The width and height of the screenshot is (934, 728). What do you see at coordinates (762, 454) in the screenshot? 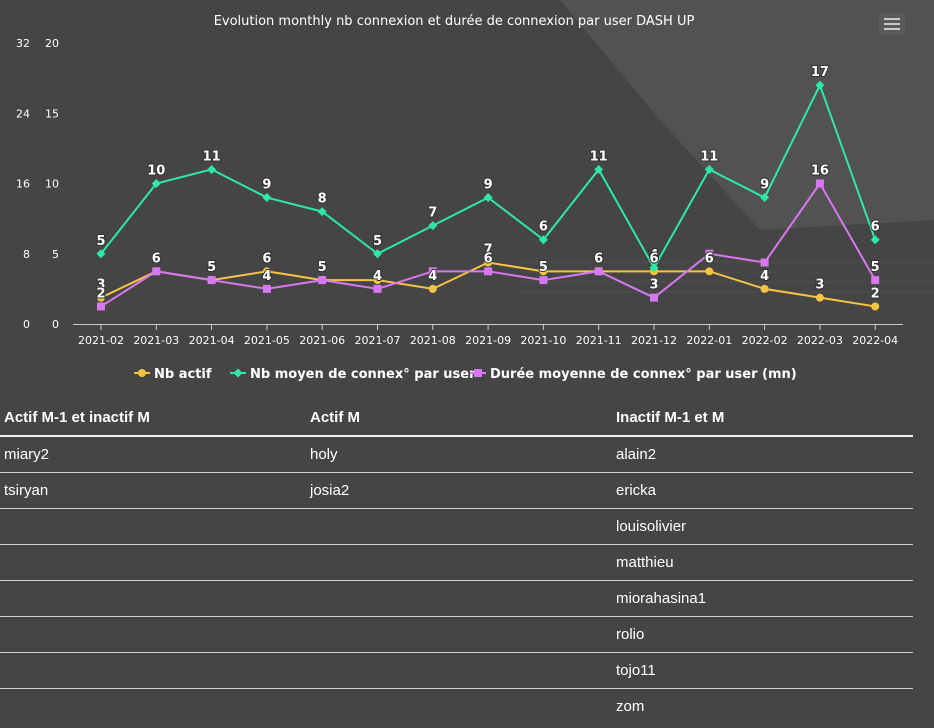
I see `table-cell: alain2` at bounding box center [762, 454].